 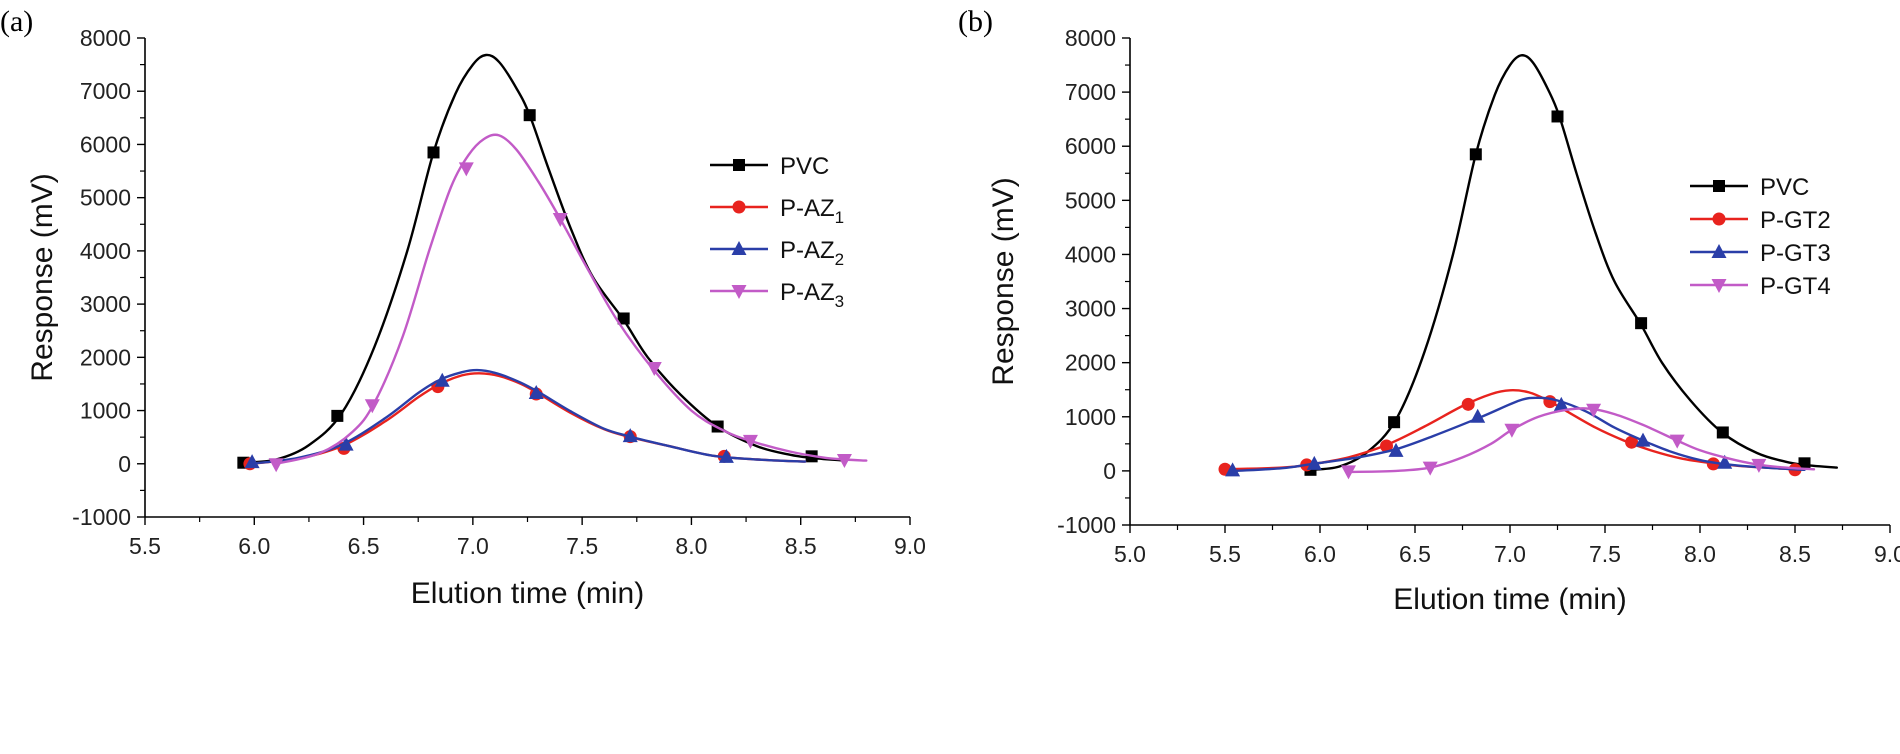 I want to click on legend-label: P-AZ2, so click(x=812, y=253).